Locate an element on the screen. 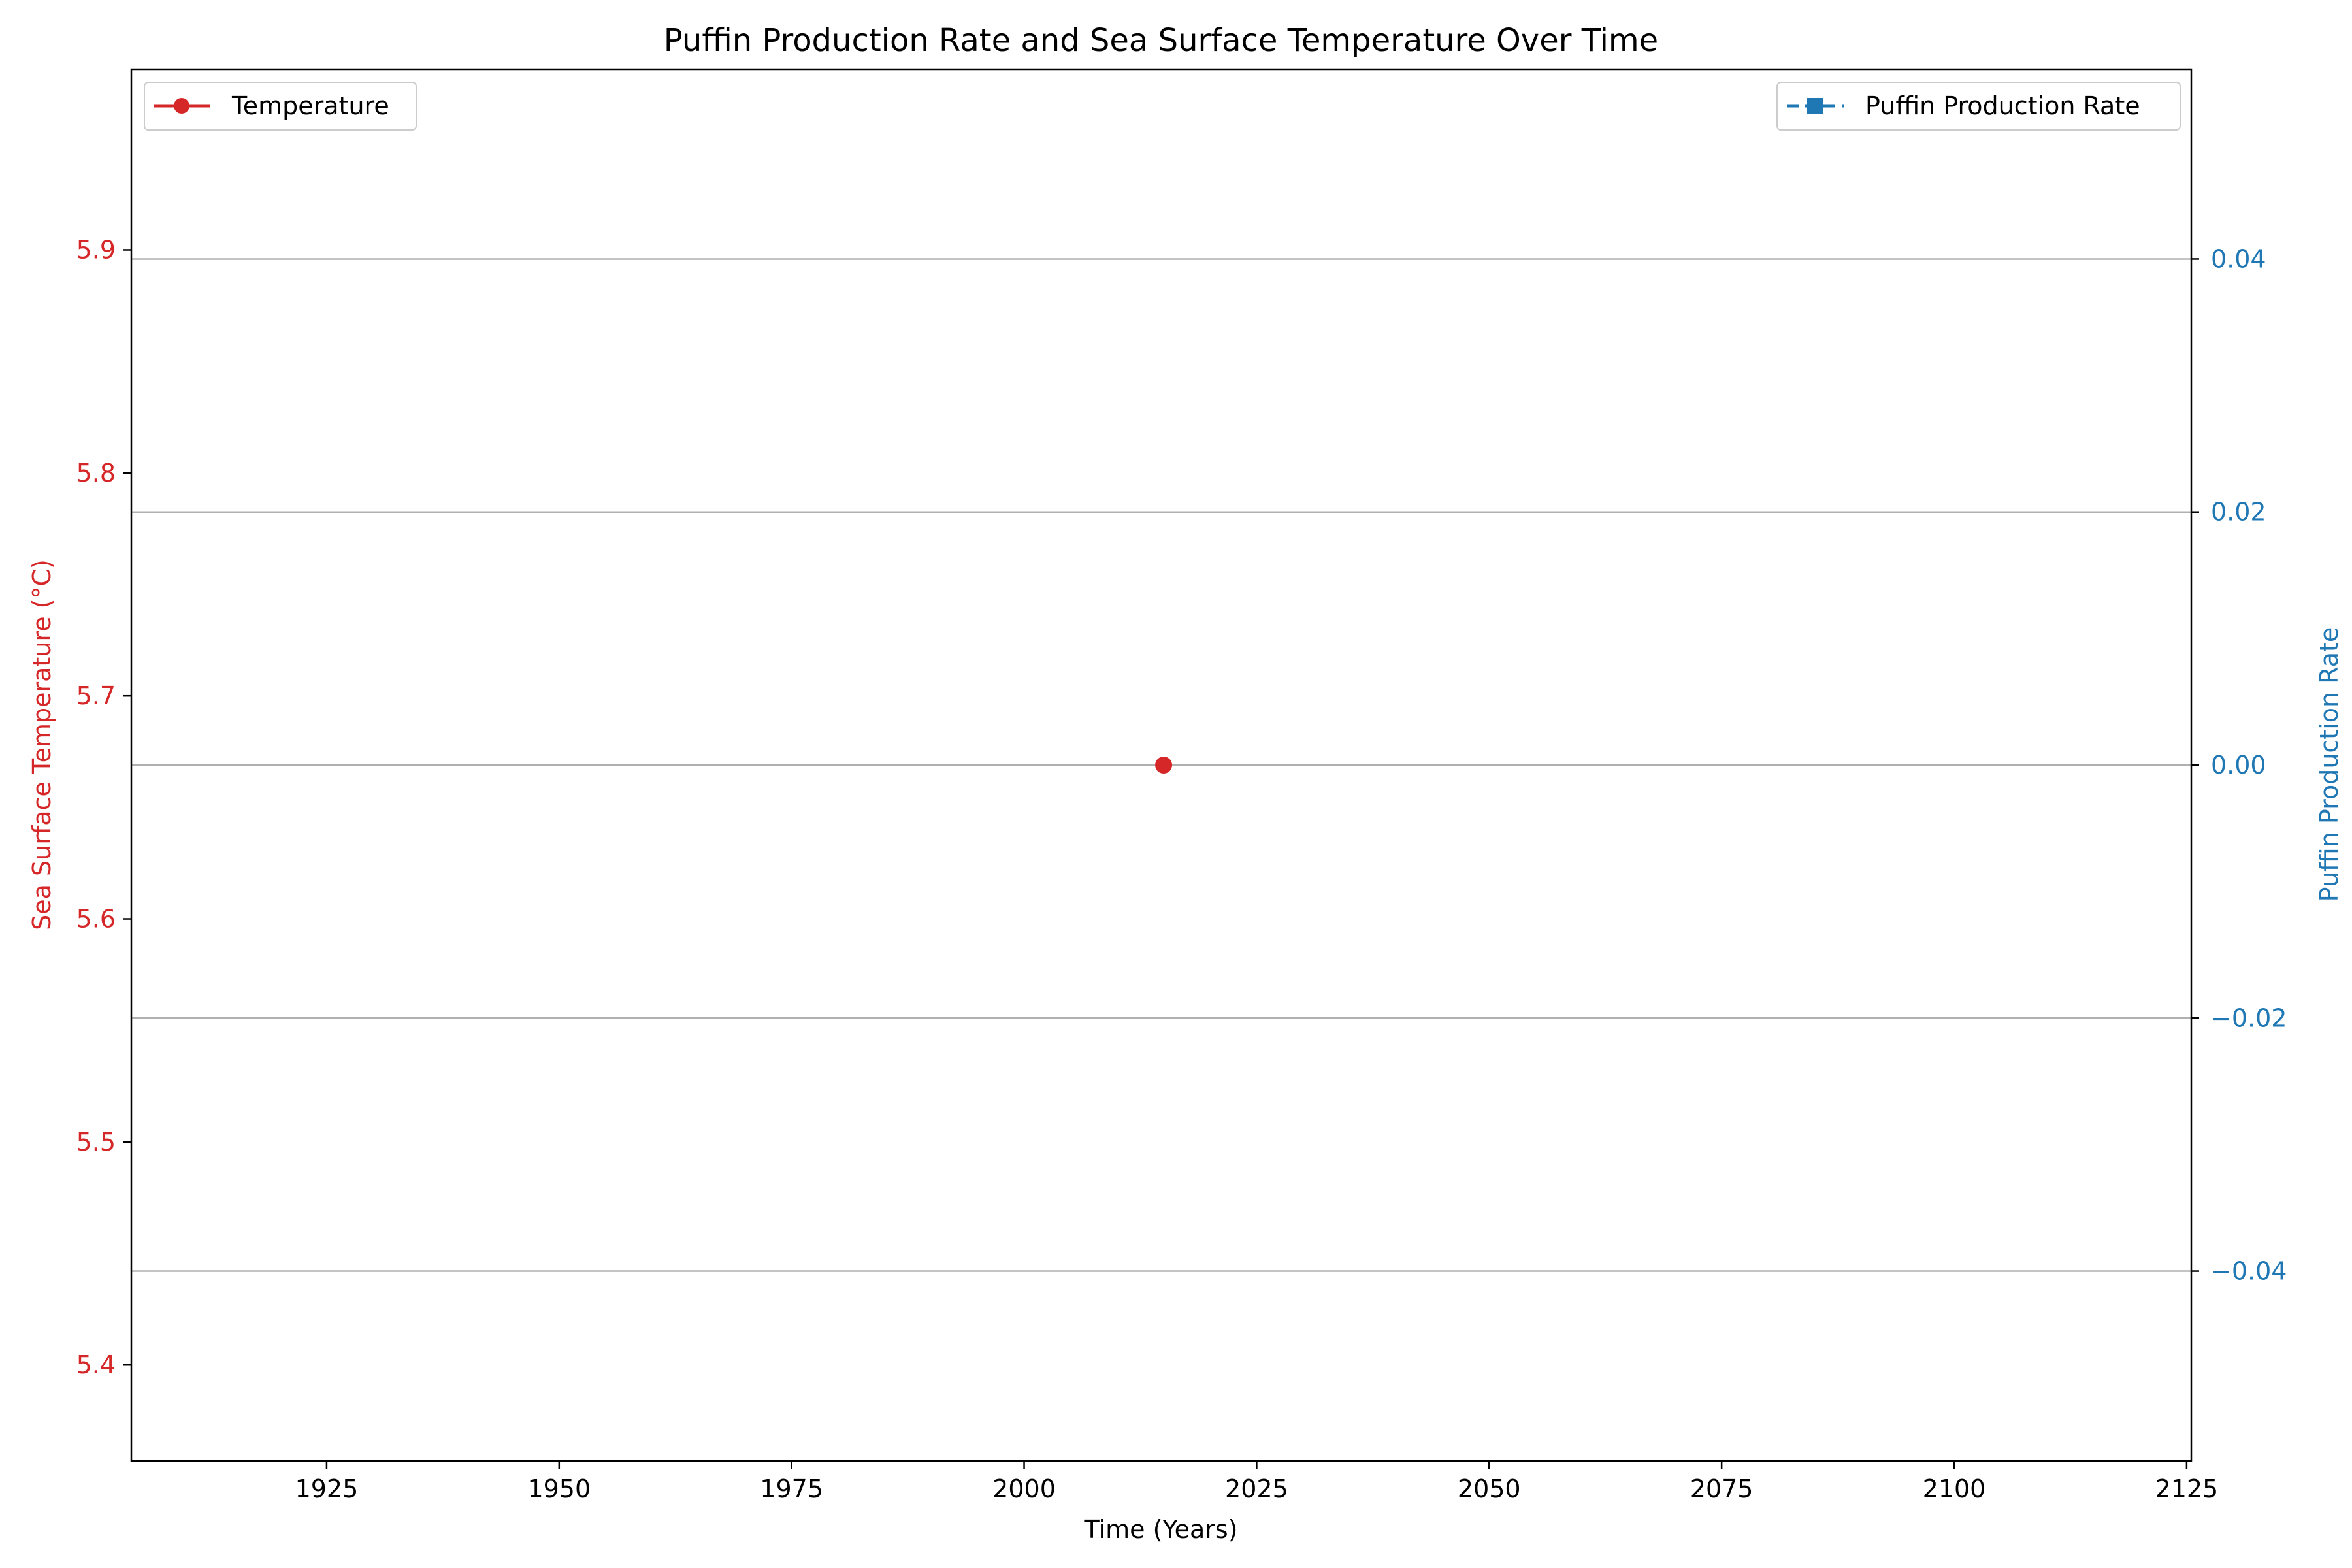  x-tick-label-3: 2000 is located at coordinates (1024, 1489).